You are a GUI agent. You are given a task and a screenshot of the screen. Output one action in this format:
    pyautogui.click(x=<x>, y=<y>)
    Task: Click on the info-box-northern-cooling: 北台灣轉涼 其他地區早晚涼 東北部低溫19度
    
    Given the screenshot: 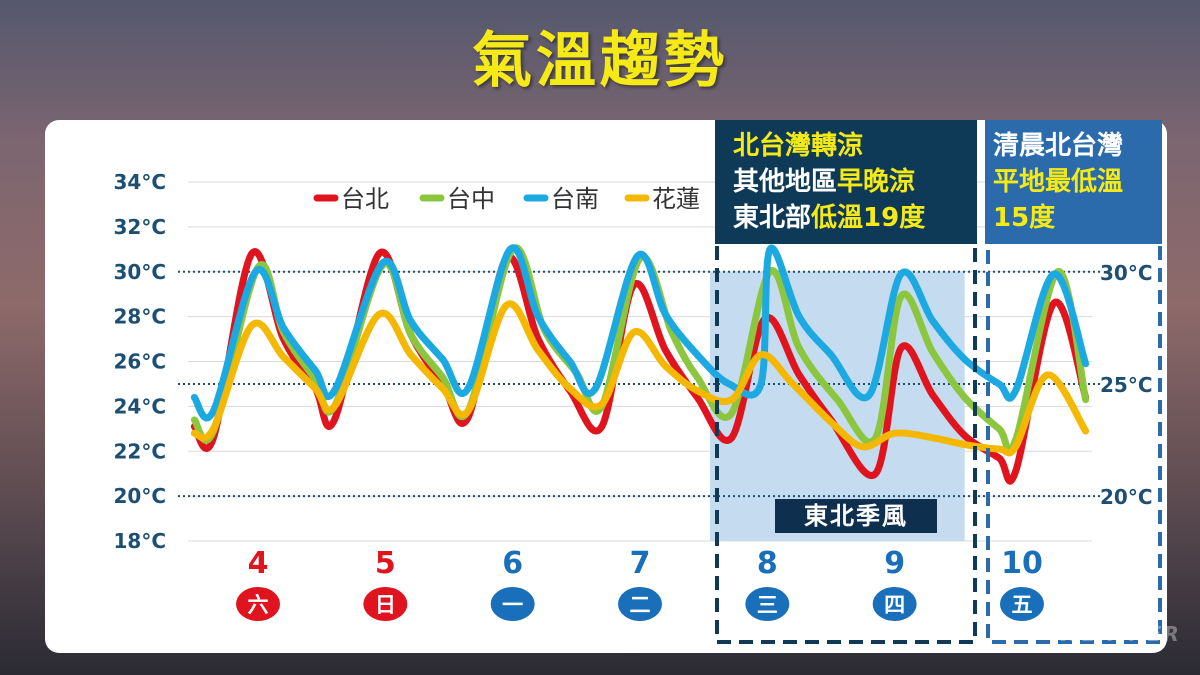 What is the action you would take?
    pyautogui.click(x=846, y=182)
    